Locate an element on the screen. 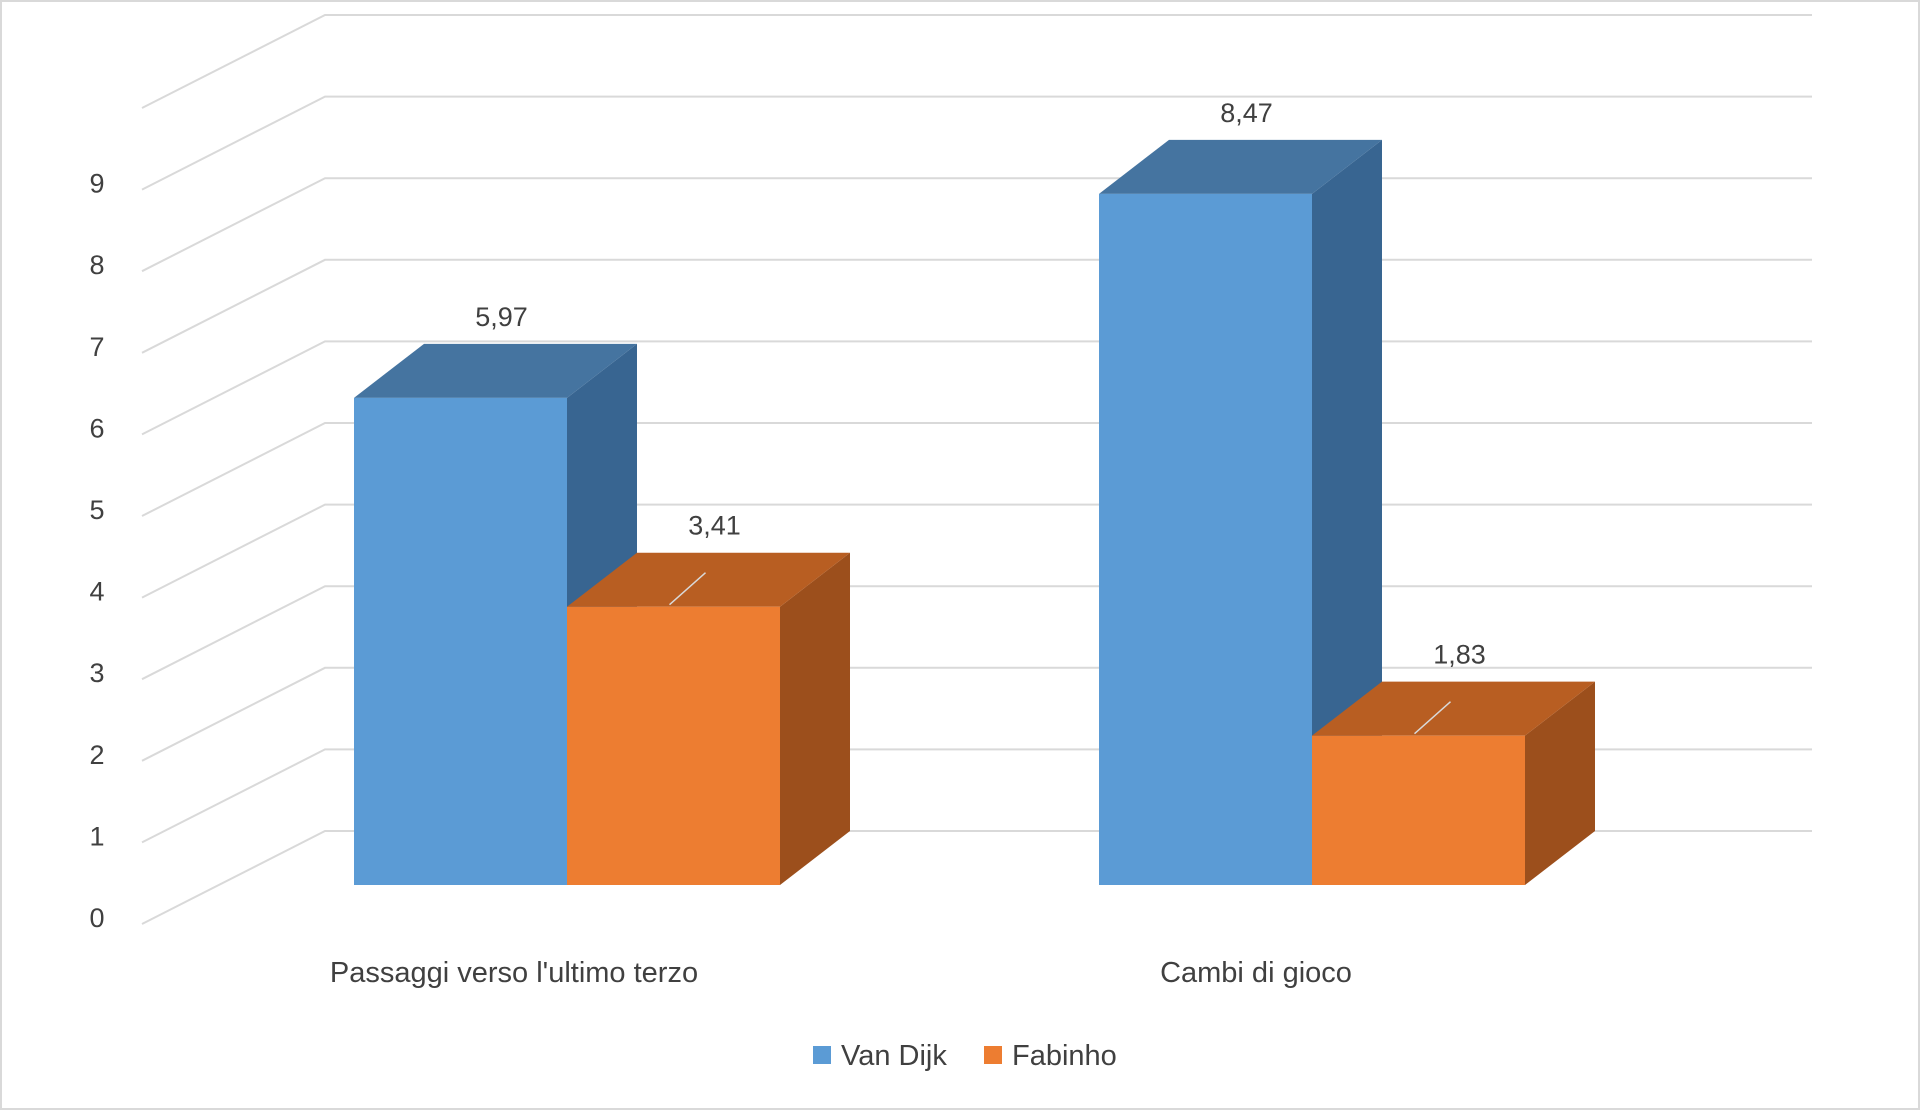  y-tick-label: 3 is located at coordinates (96, 673).